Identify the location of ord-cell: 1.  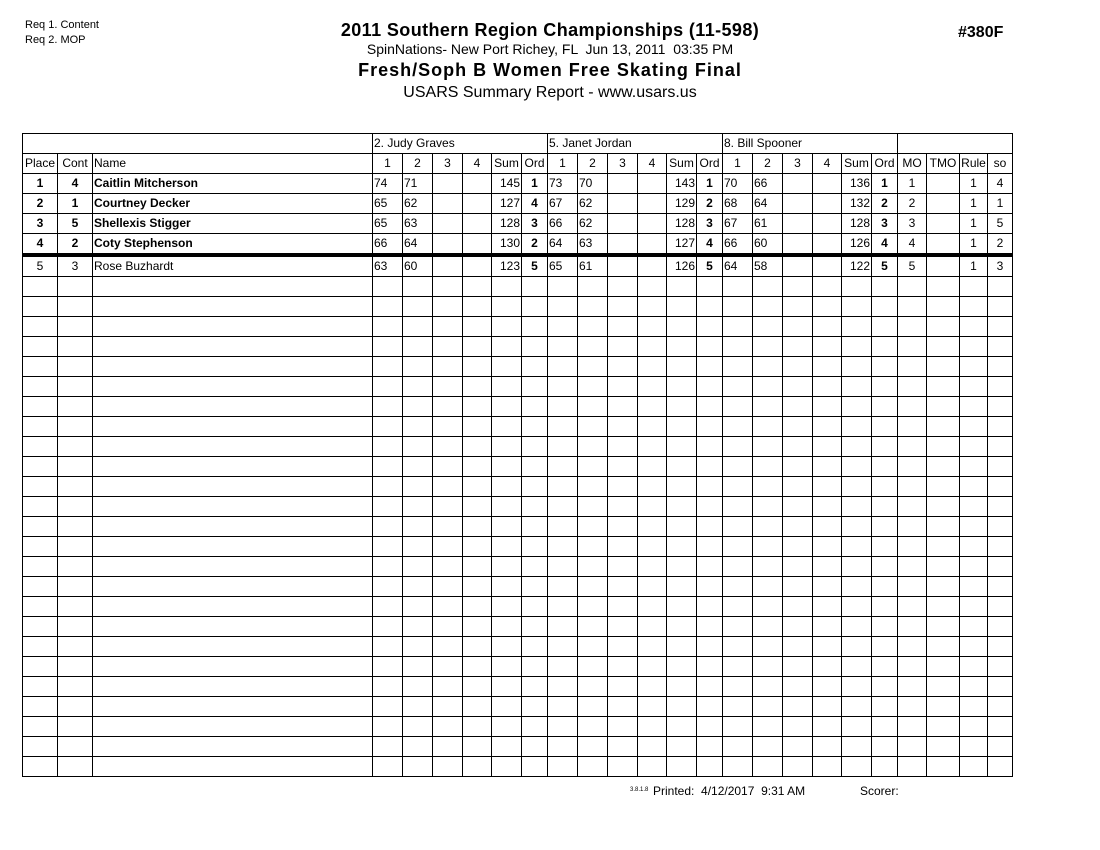
(884, 183).